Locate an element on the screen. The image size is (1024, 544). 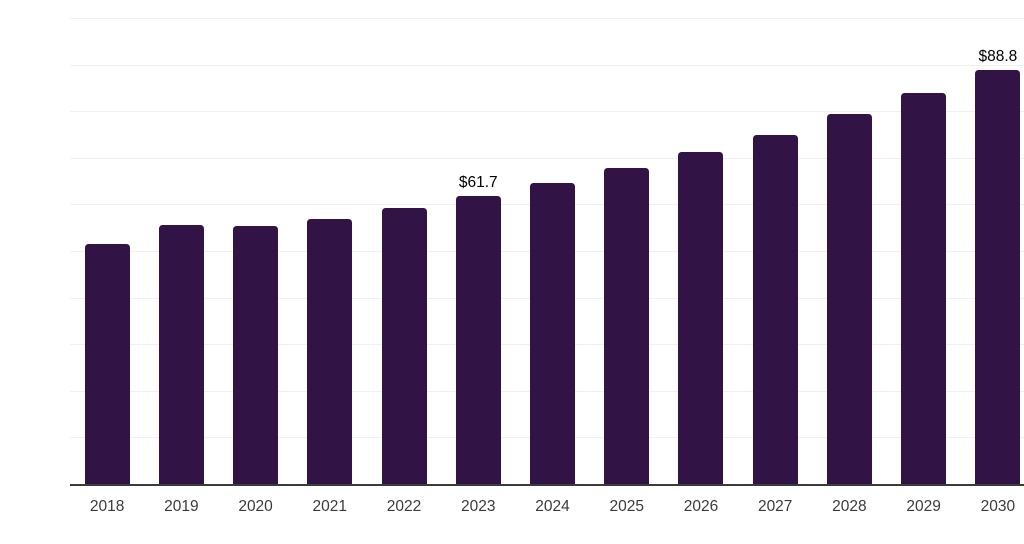
bar-2027 is located at coordinates (775, 309).